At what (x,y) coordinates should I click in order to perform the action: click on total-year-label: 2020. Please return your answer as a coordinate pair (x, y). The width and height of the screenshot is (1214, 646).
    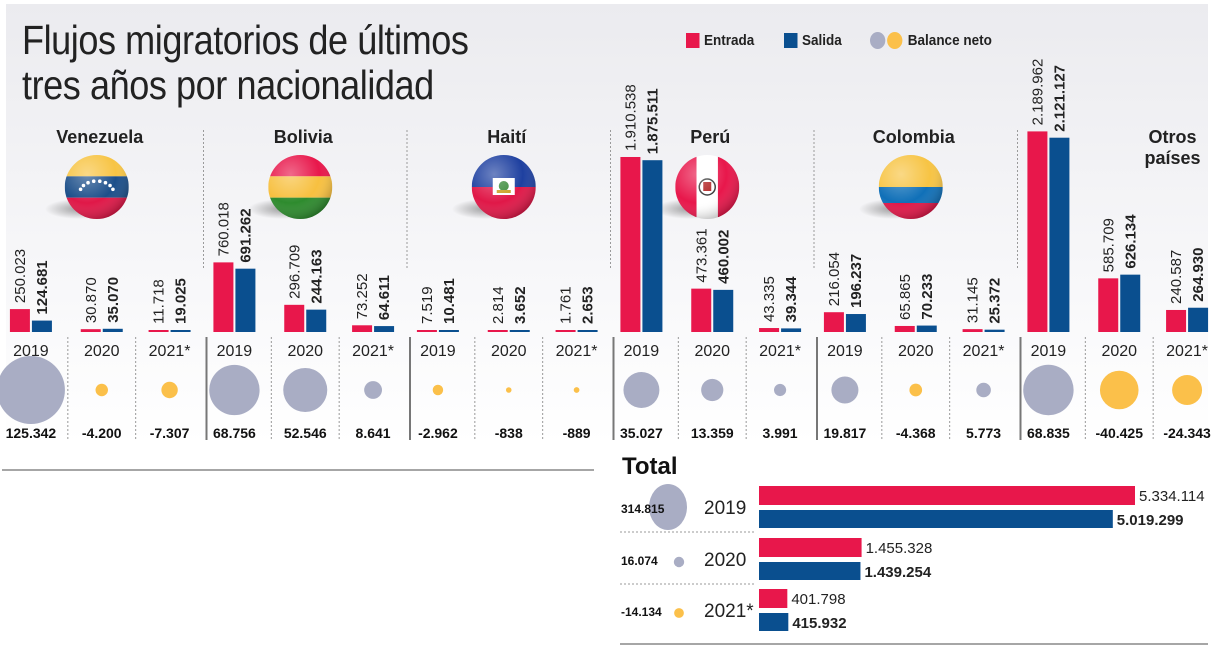
    Looking at the image, I should click on (725, 560).